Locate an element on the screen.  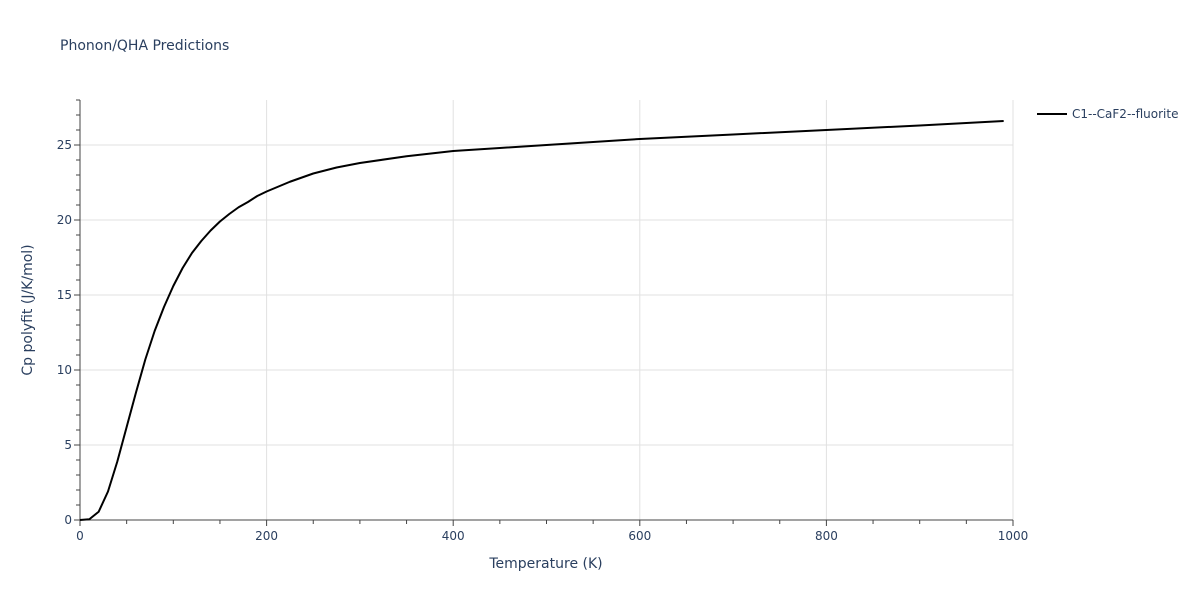
x-tick-label: 0 is located at coordinates (80, 536).